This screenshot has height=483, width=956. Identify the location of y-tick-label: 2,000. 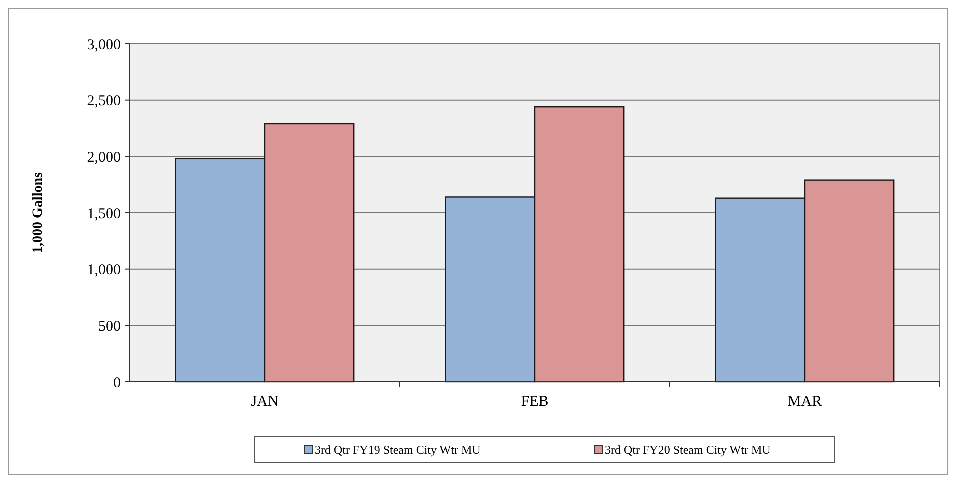
(104, 158).